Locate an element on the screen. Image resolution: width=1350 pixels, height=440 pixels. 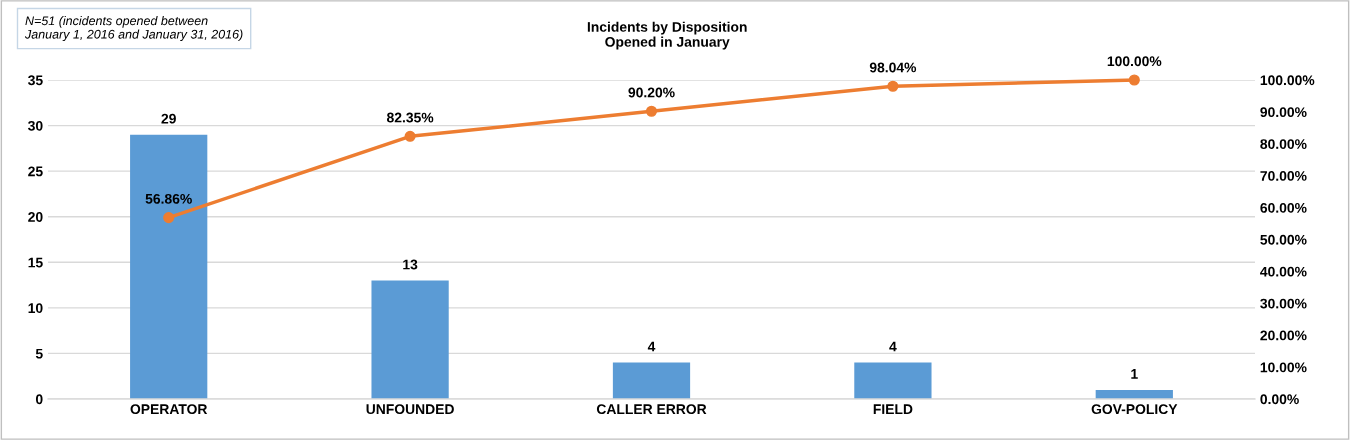
data-label: 82.35% is located at coordinates (410, 117).